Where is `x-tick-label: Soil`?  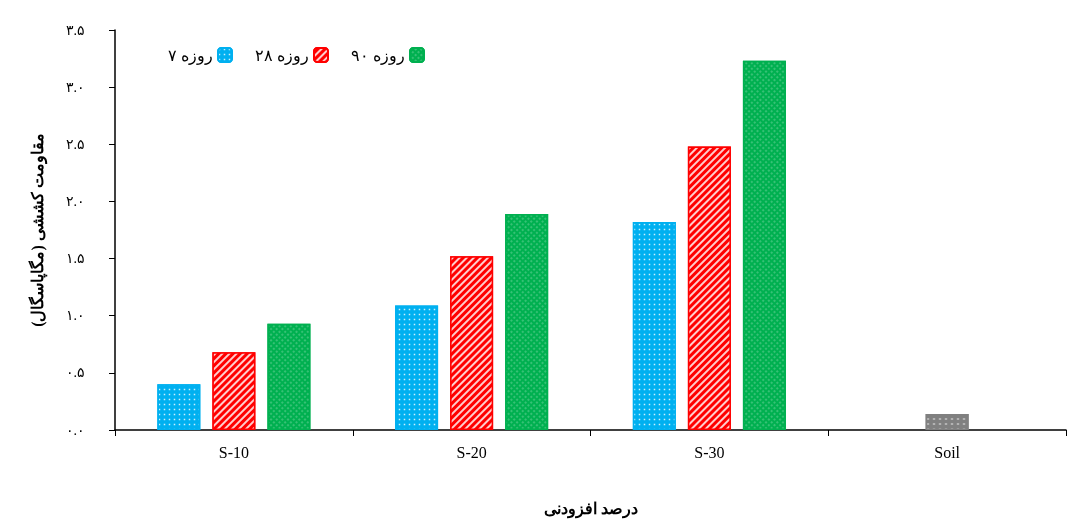 x-tick-label: Soil is located at coordinates (947, 452).